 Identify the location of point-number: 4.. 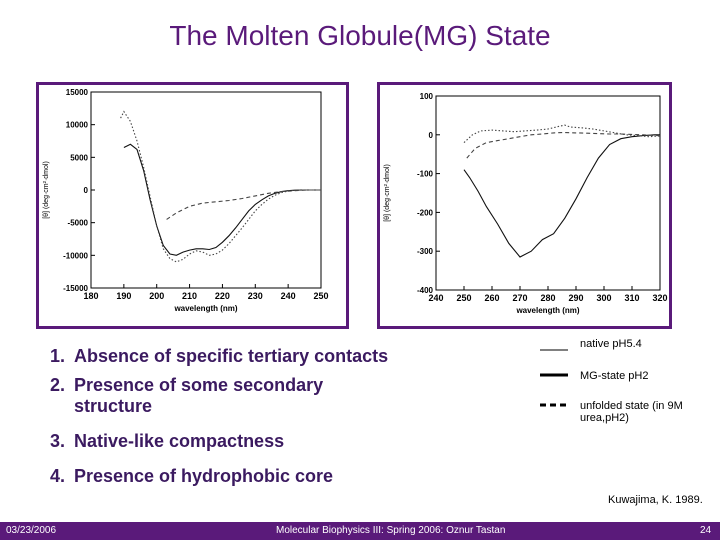
(58, 476).